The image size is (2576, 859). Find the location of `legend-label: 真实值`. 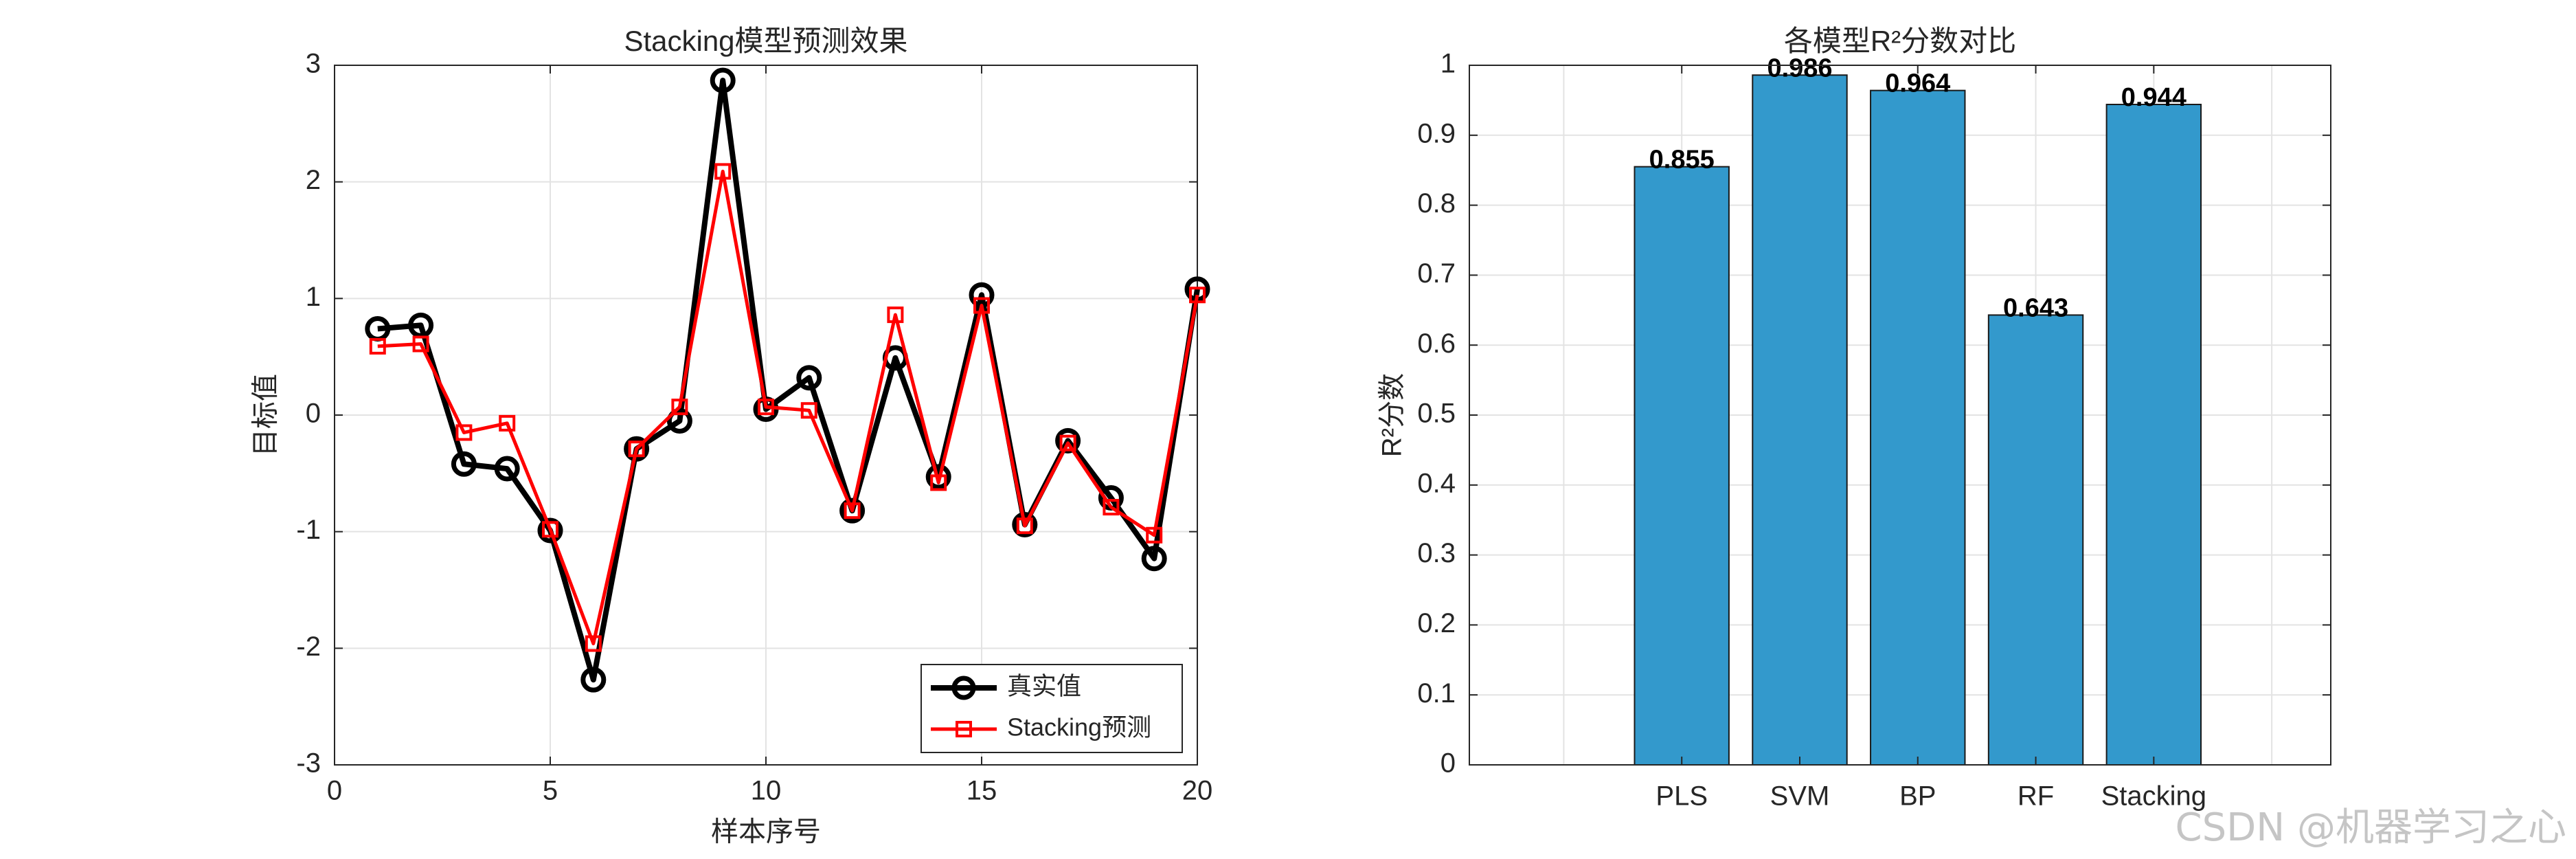

legend-label: 真实值 is located at coordinates (1044, 686).